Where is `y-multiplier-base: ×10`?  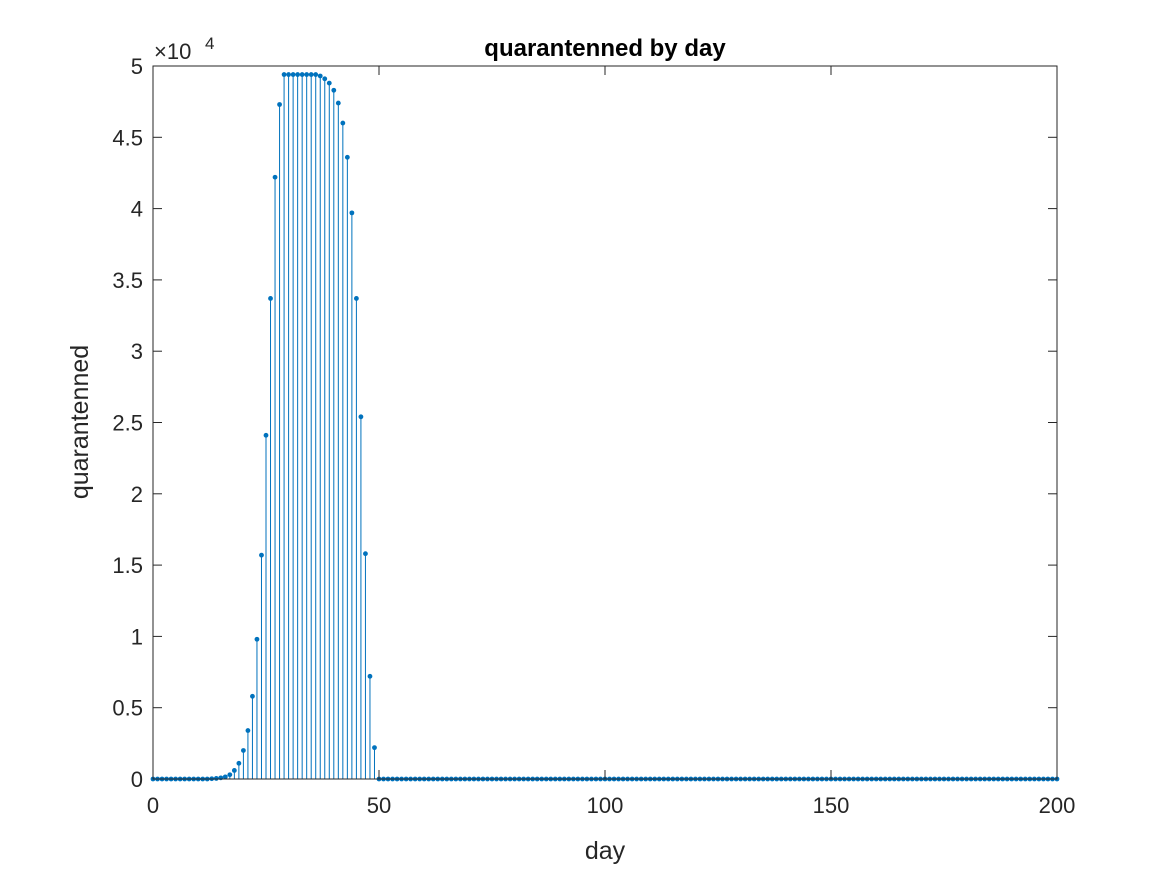
y-multiplier-base: ×10 is located at coordinates (172, 51).